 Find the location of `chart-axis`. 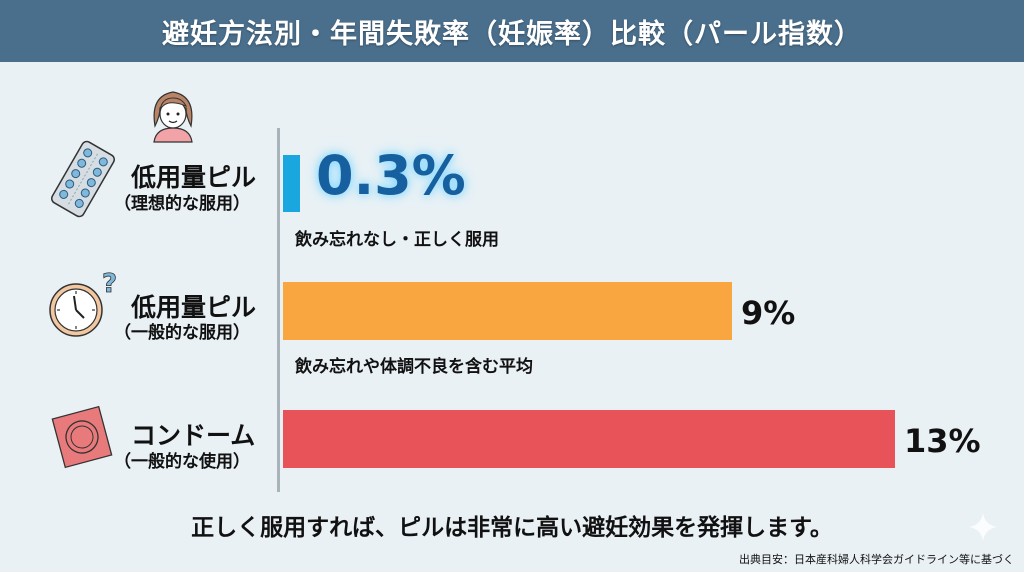

chart-axis is located at coordinates (278, 310).